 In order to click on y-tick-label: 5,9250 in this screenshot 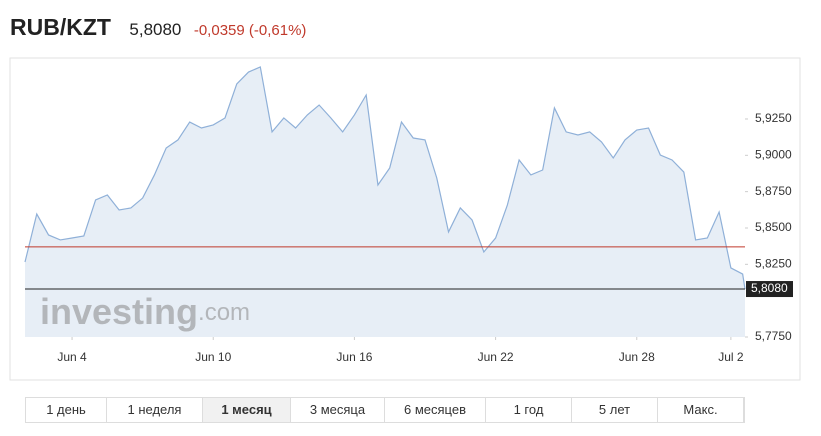, I will do `click(773, 118)`.